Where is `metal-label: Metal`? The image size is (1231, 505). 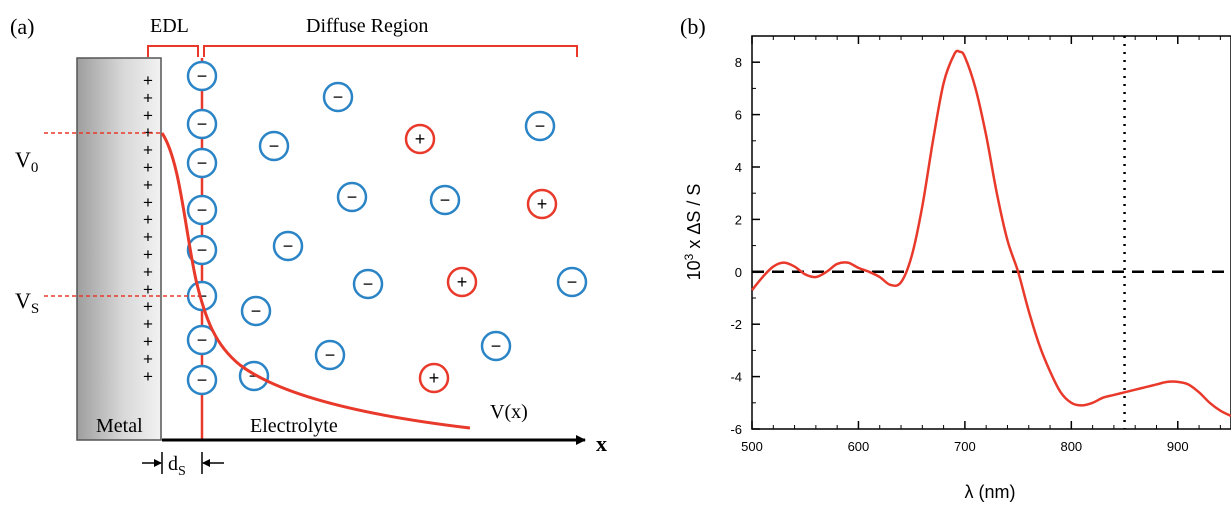 metal-label: Metal is located at coordinates (119, 426).